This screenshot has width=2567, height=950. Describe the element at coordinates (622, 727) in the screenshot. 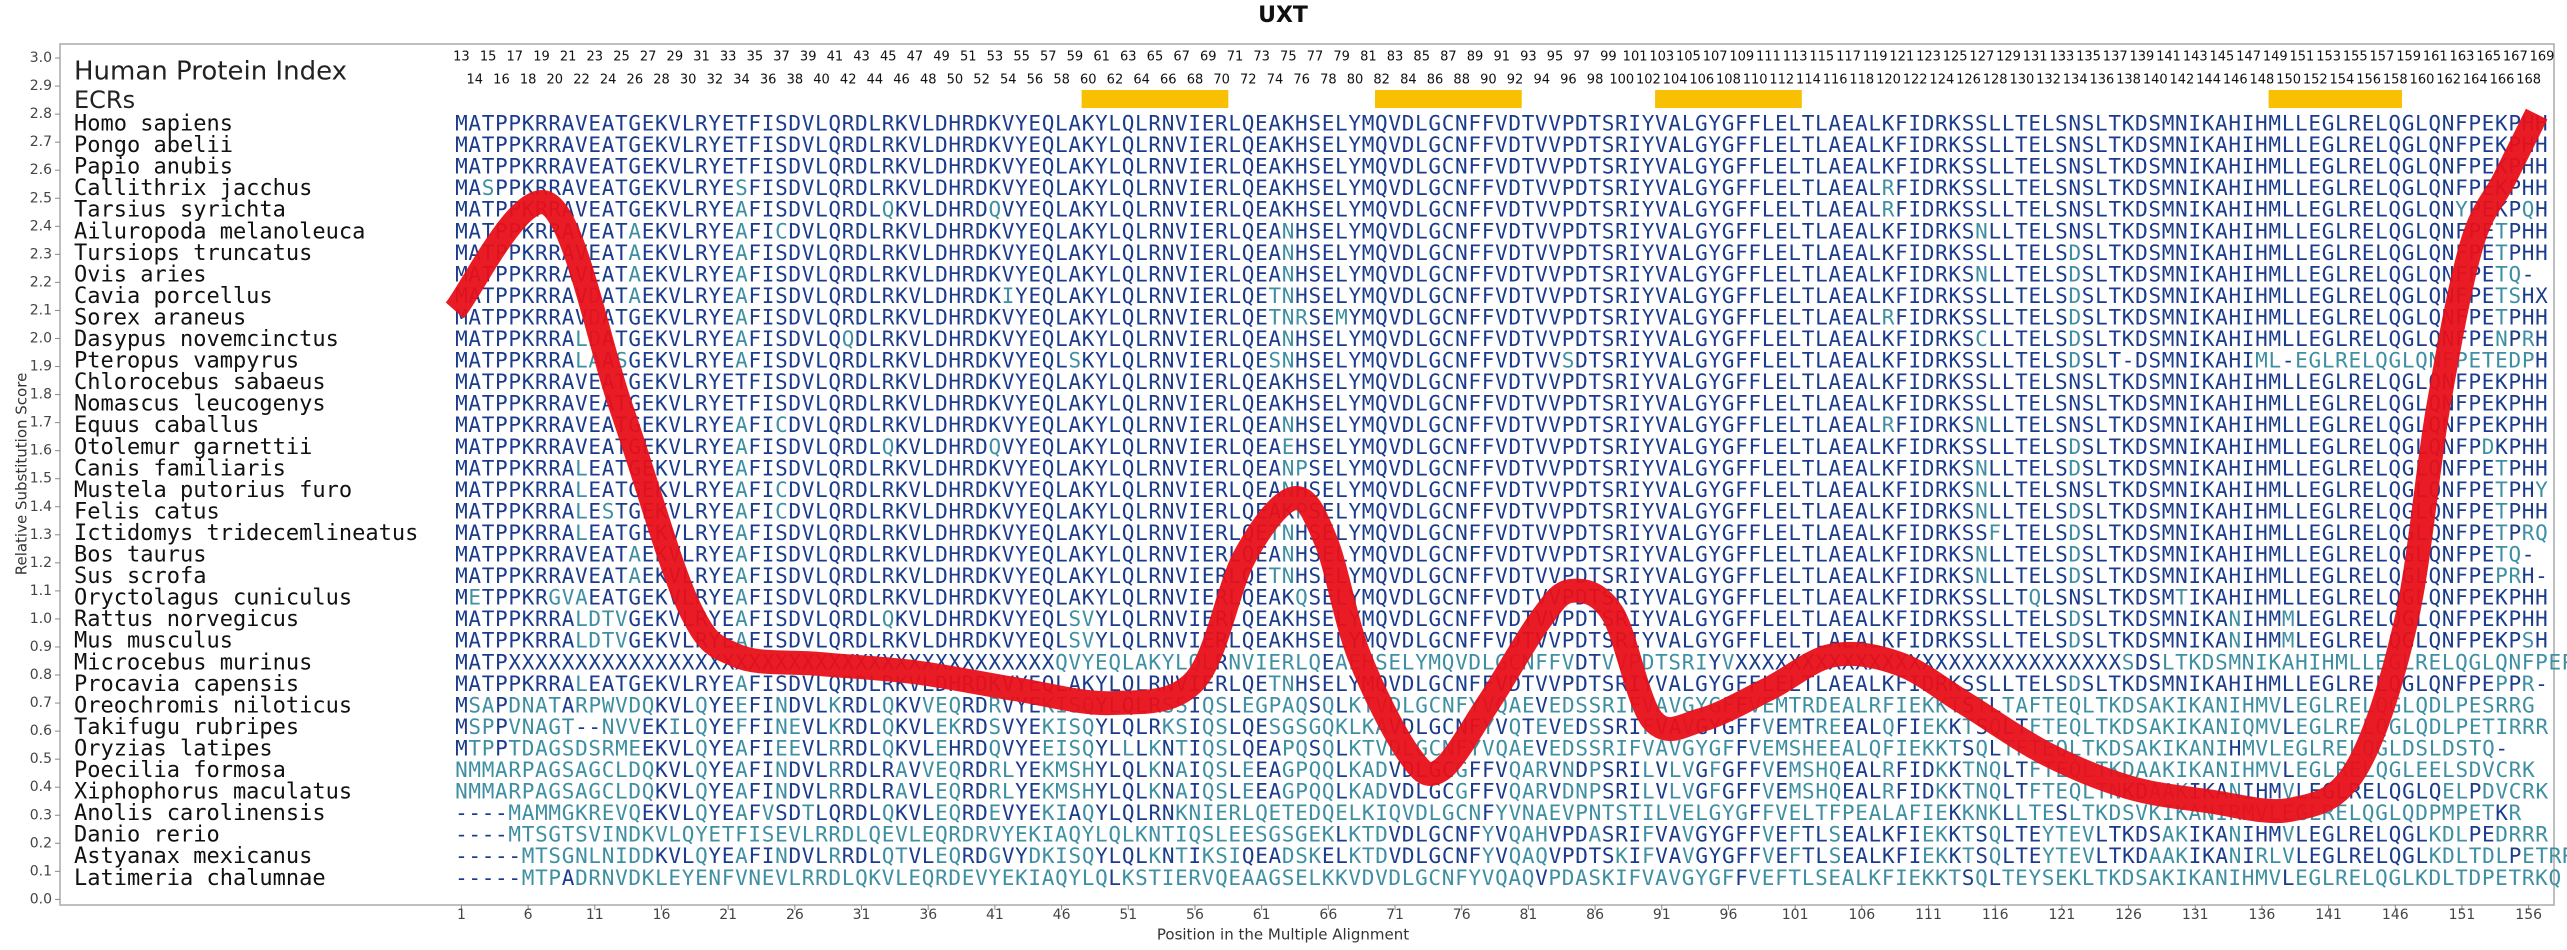

I see `residue-run: NVV` at that location.